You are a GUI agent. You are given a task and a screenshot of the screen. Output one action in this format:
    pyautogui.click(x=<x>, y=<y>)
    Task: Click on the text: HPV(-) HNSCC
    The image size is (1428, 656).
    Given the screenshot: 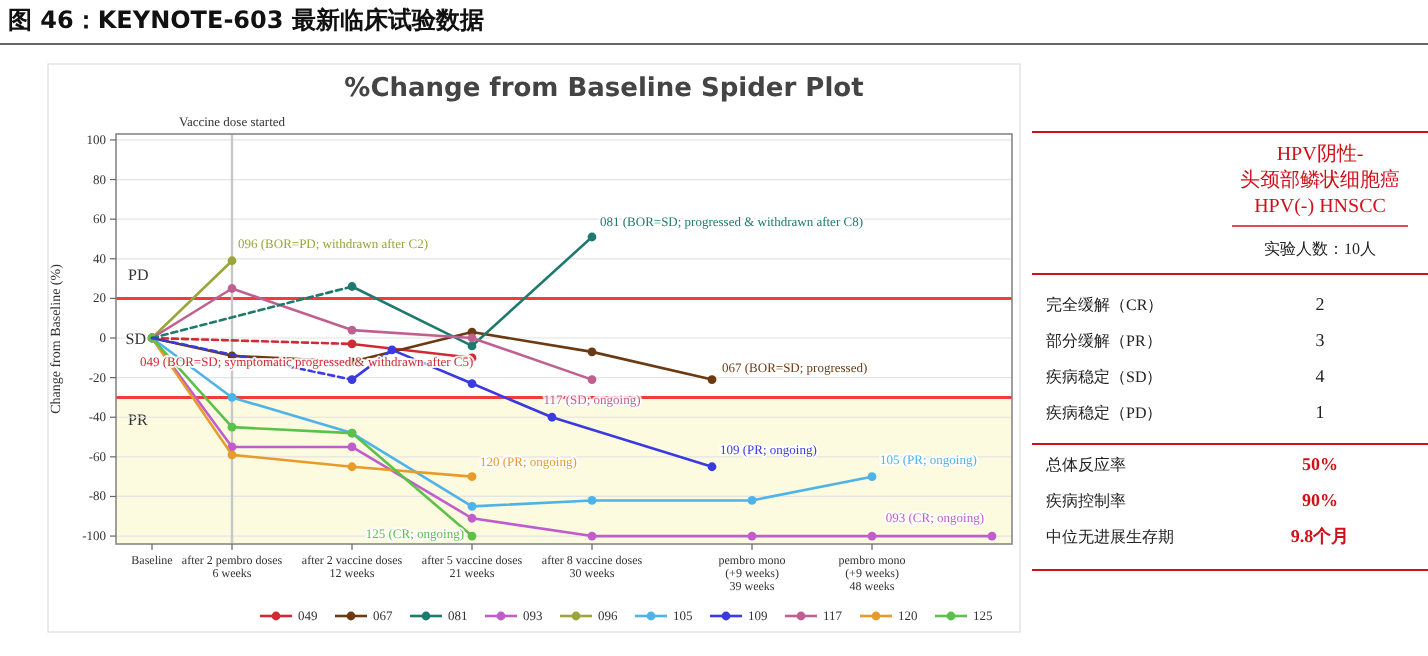 What is the action you would take?
    pyautogui.click(x=1320, y=207)
    